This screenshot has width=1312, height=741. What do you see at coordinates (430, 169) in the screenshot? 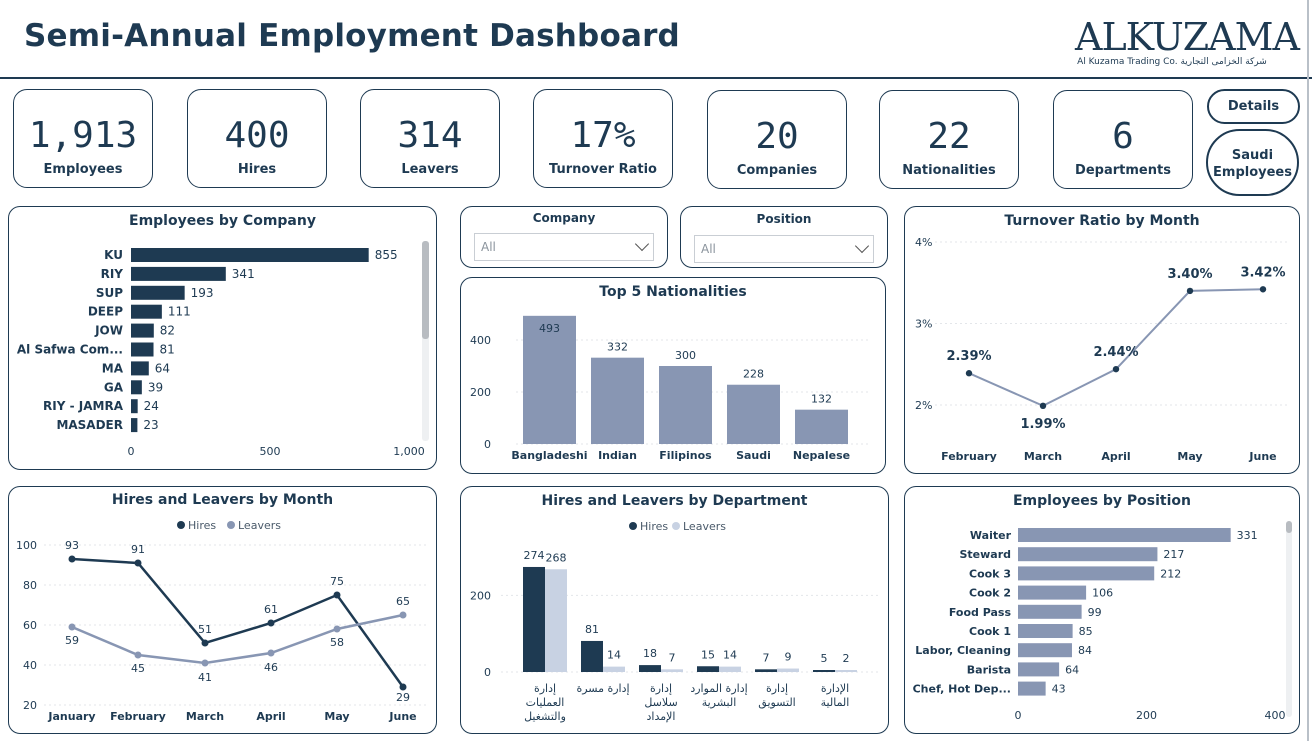
I see `kpi-label: Leavers` at bounding box center [430, 169].